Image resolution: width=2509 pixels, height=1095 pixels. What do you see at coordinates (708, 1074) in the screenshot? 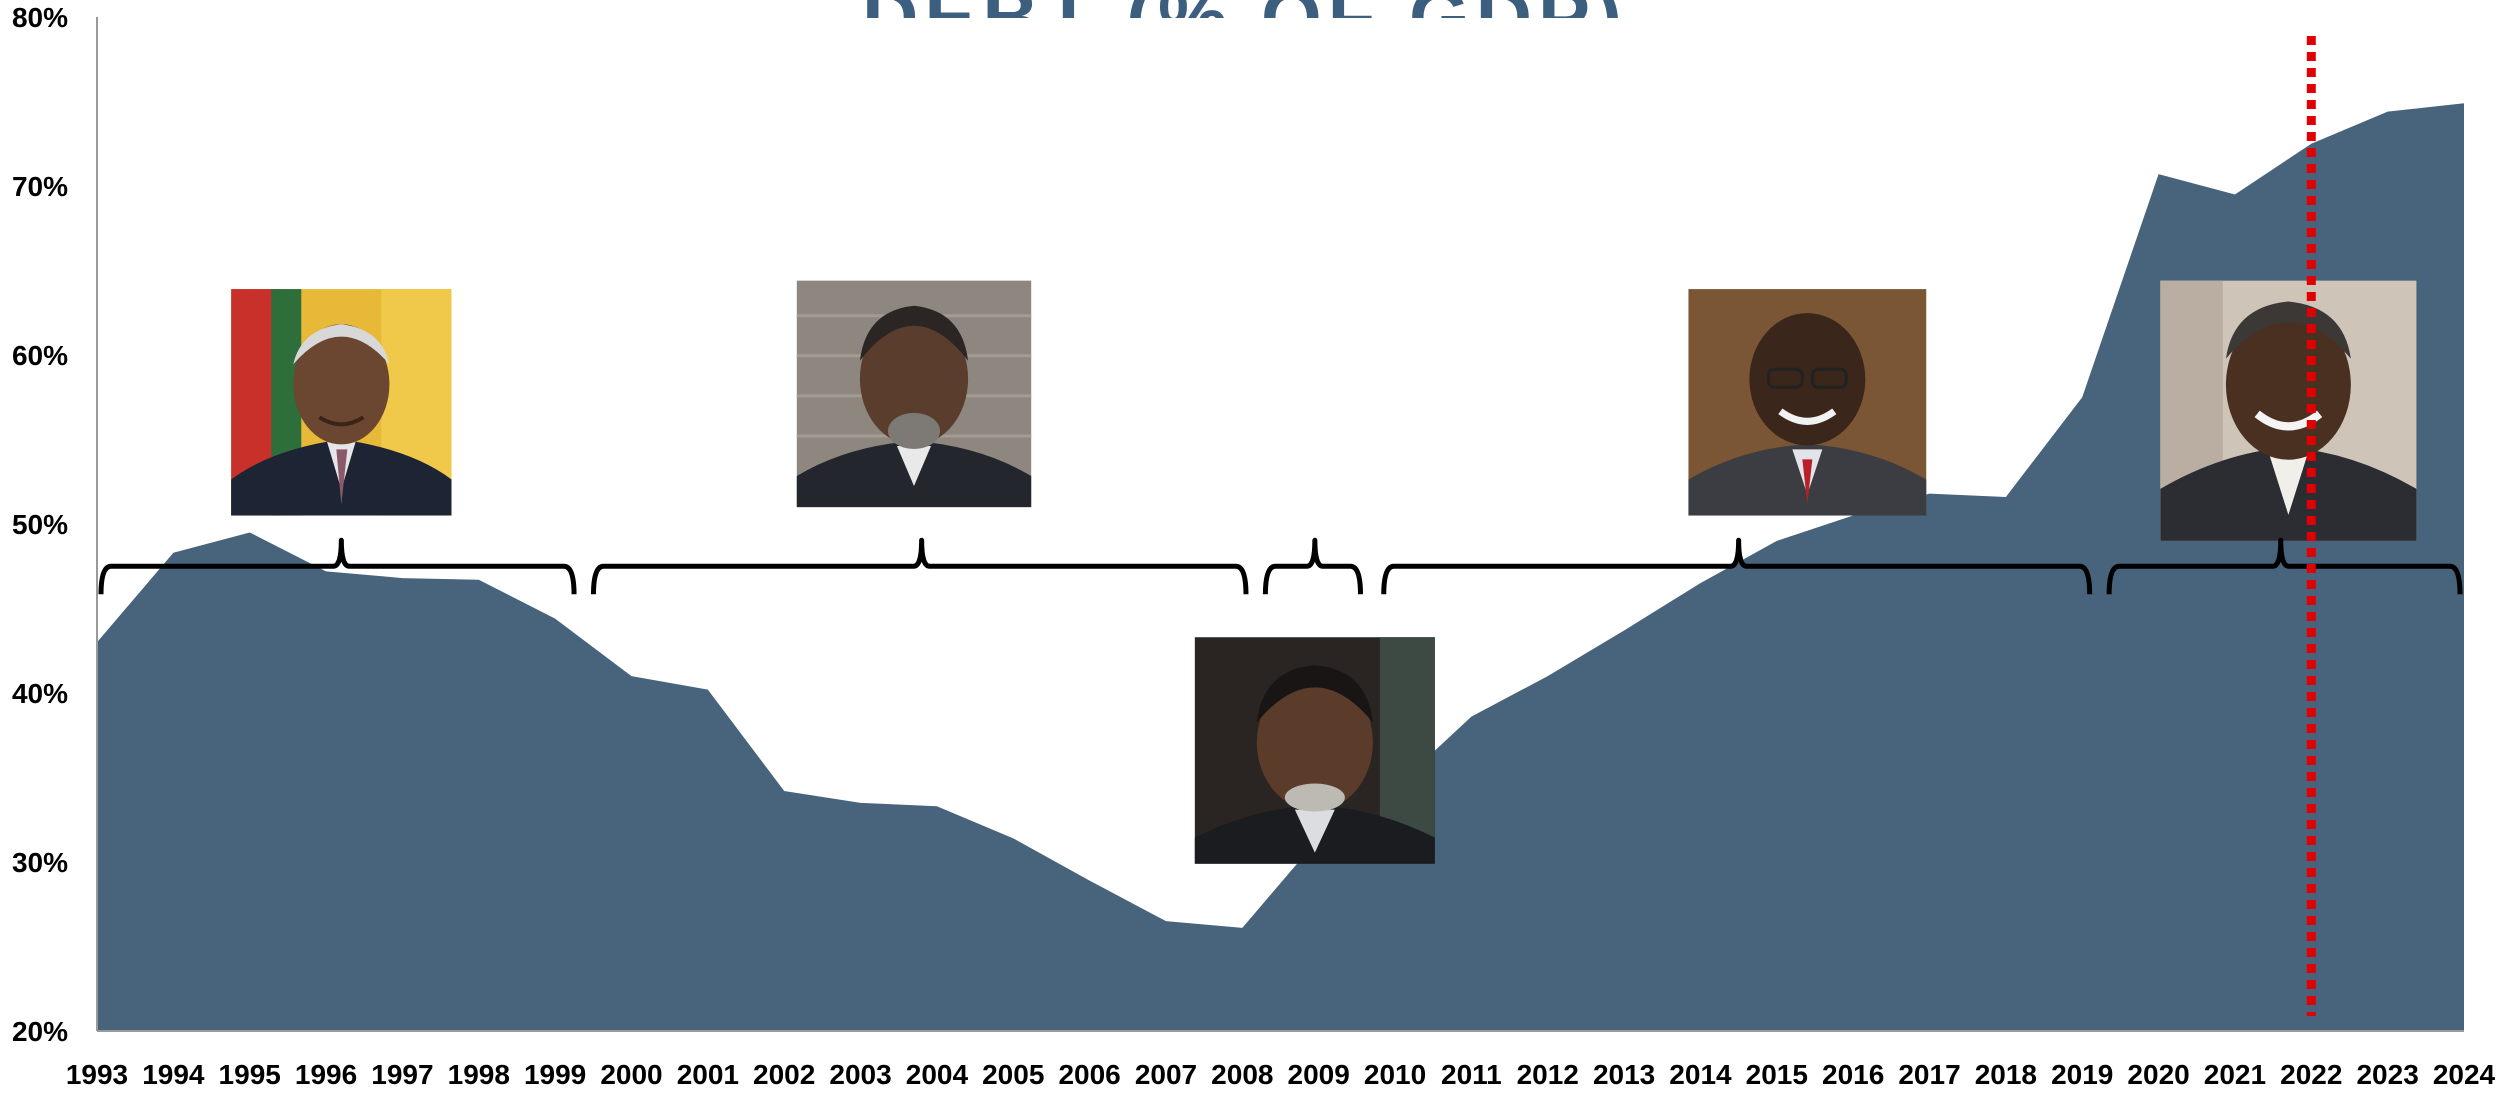
I see `x-tick-label: 2001` at bounding box center [708, 1074].